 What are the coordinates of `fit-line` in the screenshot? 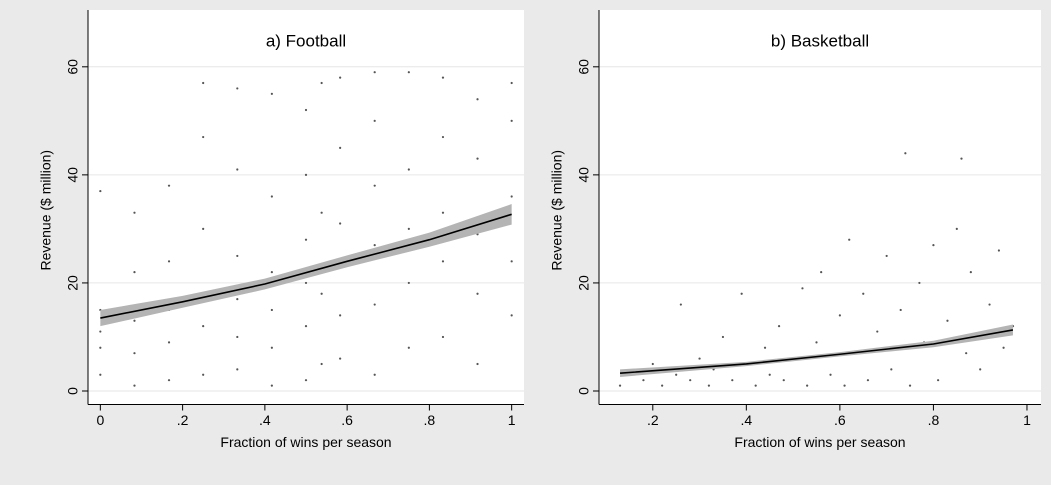 It's located at (306, 266).